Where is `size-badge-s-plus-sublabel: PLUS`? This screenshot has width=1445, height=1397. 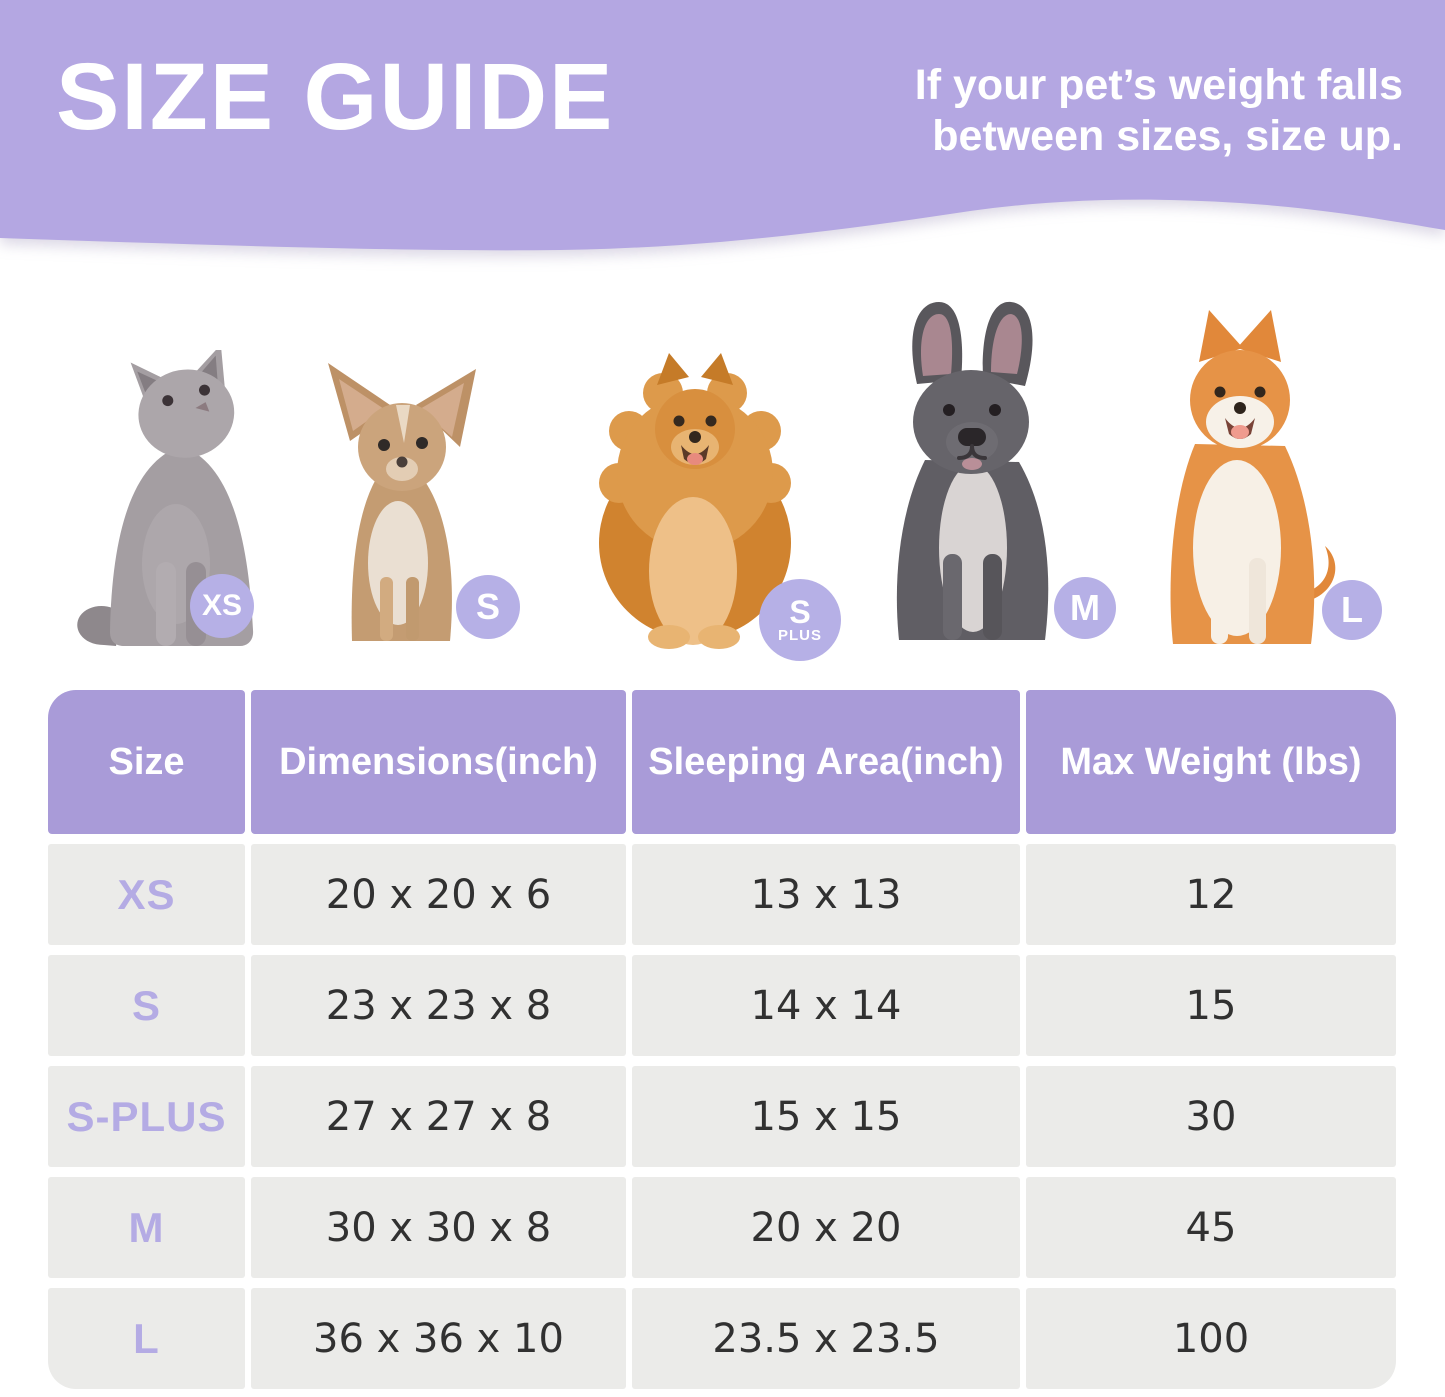 size-badge-s-plus-sublabel: PLUS is located at coordinates (799, 635).